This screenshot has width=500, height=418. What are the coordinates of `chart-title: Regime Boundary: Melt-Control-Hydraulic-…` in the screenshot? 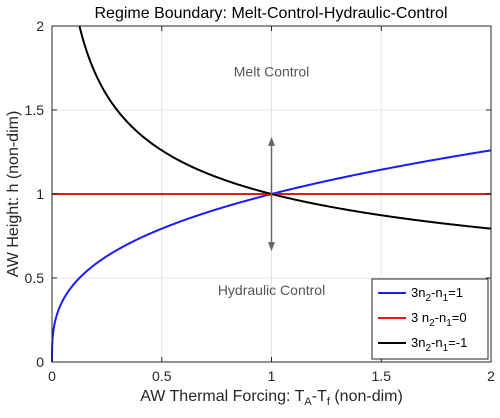 It's located at (270, 13).